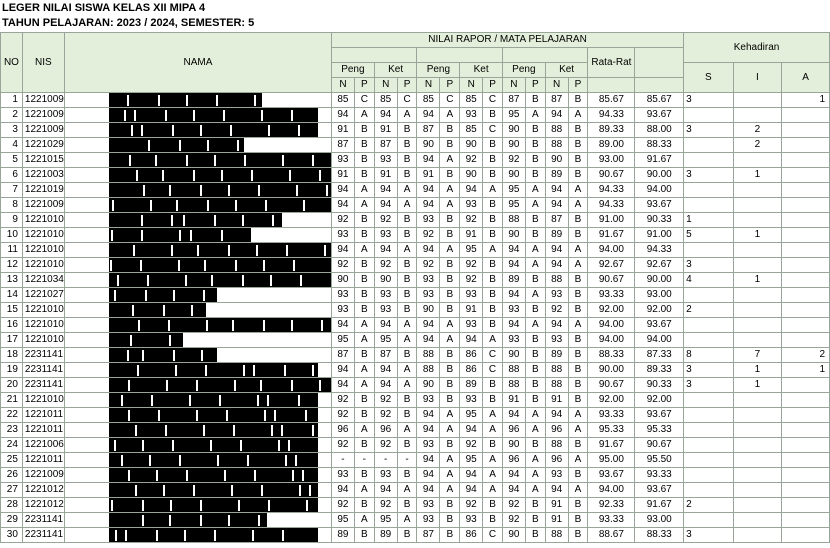  Describe the element at coordinates (11, 205) in the screenshot. I see `row-number: 8` at that location.